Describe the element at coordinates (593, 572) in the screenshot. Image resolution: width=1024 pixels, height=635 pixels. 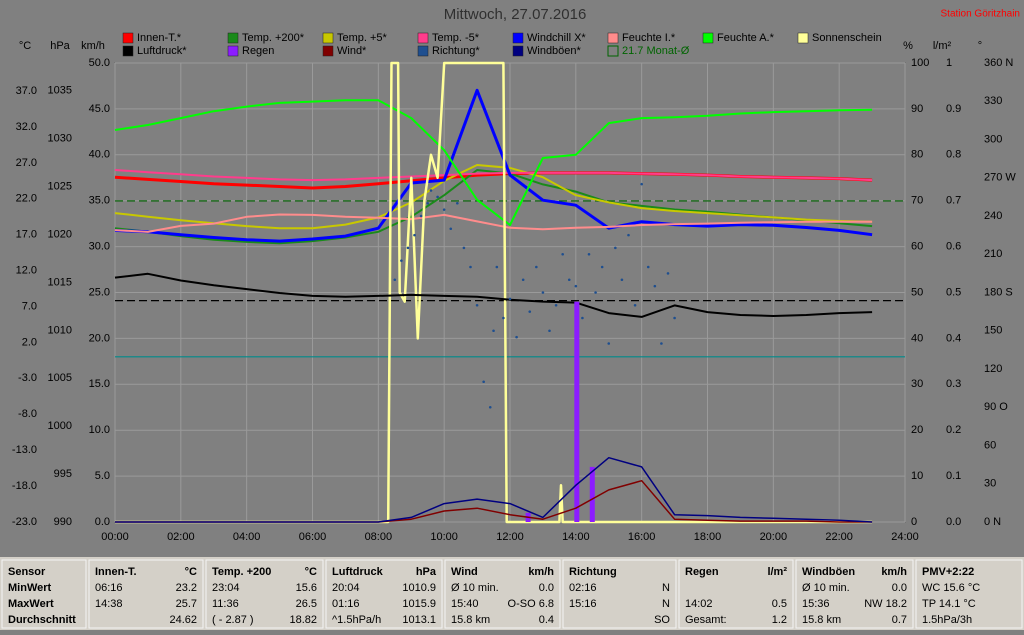
I see `stats-header: Richtung` at that location.